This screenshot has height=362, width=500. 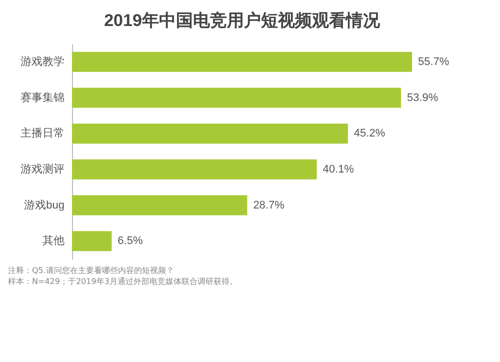 I want to click on data-label: 40.1%, so click(x=338, y=169).